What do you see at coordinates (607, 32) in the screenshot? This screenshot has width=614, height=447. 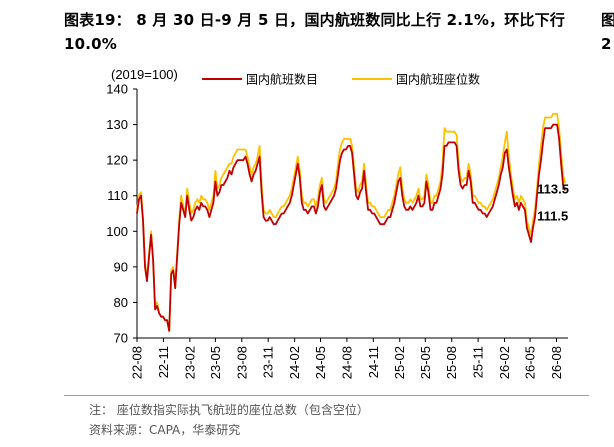 I see `adjacent-figure-edge: 图 2` at bounding box center [607, 32].